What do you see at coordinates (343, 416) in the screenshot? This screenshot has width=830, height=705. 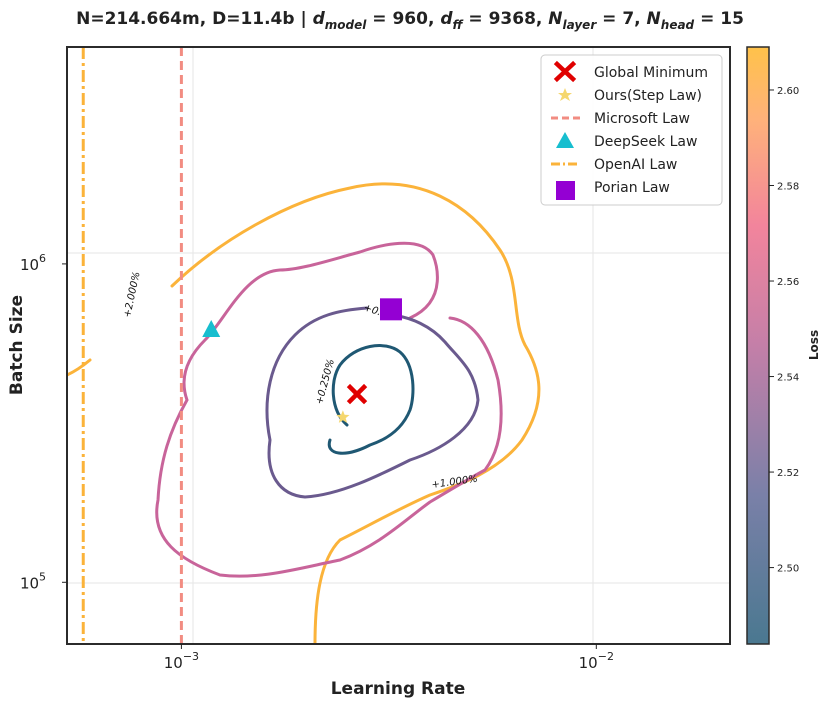 I see `marker-ours-step-law-` at bounding box center [343, 416].